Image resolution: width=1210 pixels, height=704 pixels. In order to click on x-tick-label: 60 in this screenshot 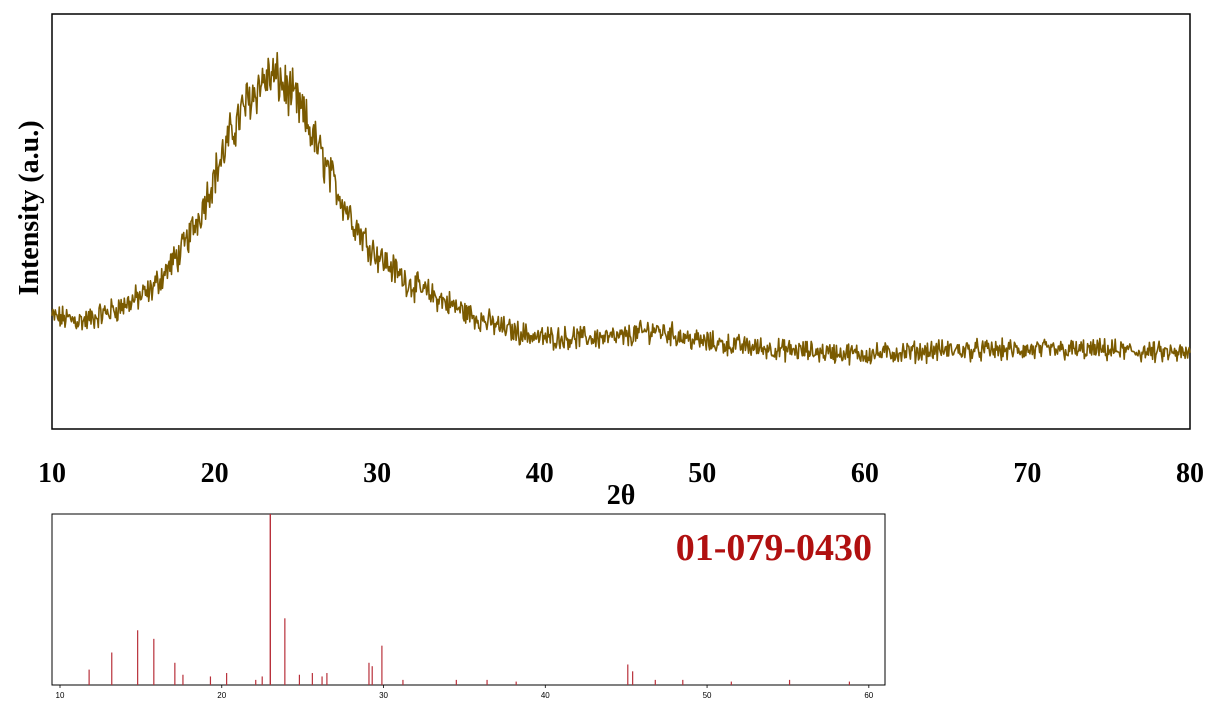, I will do `click(865, 473)`.